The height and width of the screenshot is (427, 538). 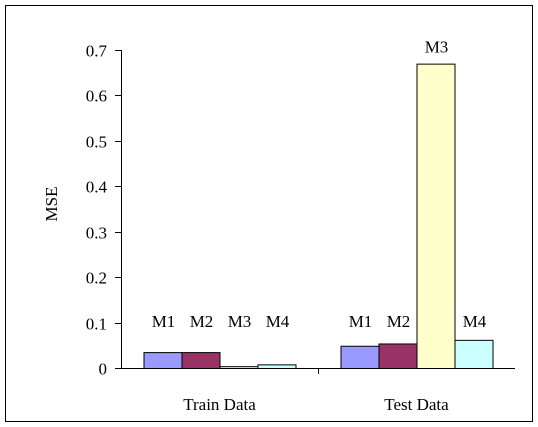 I want to click on bar-m2-test, so click(x=398, y=356).